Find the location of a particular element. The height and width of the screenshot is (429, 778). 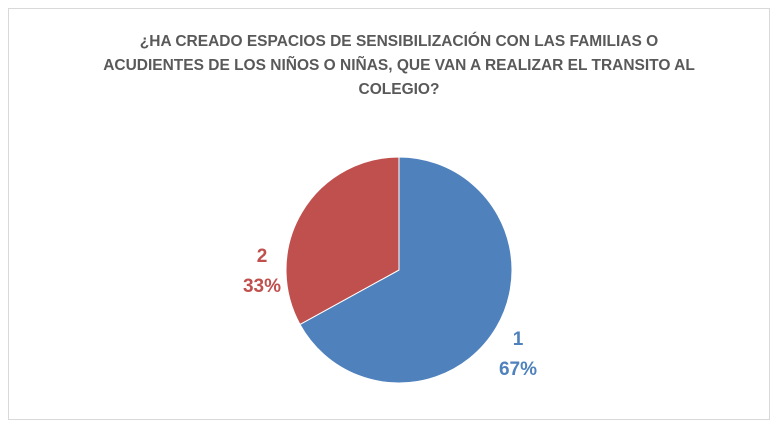

slice-value-label: 33% is located at coordinates (262, 286).